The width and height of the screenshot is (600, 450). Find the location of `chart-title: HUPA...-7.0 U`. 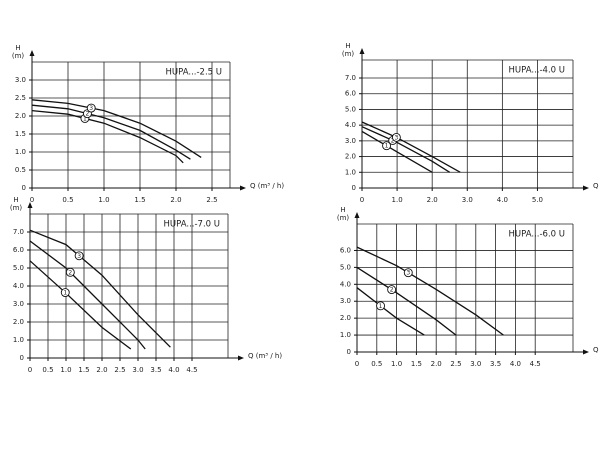

chart-title: HUPA...-7.0 U is located at coordinates (192, 225).